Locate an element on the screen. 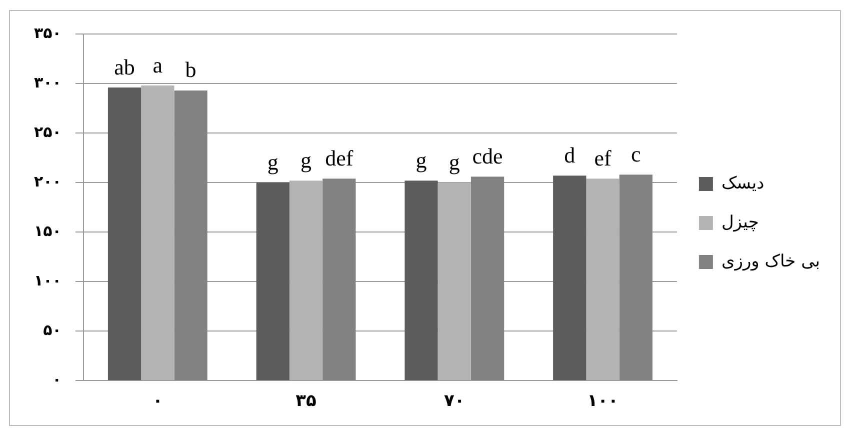 The image size is (846, 434). y-tick-label: ۳۵۰ is located at coordinates (48, 33).